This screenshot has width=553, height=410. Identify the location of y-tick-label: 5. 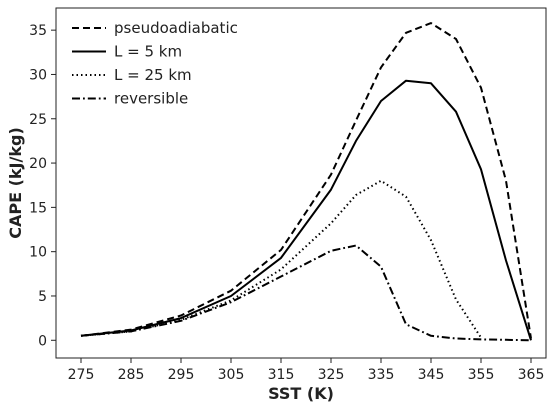
(42, 297).